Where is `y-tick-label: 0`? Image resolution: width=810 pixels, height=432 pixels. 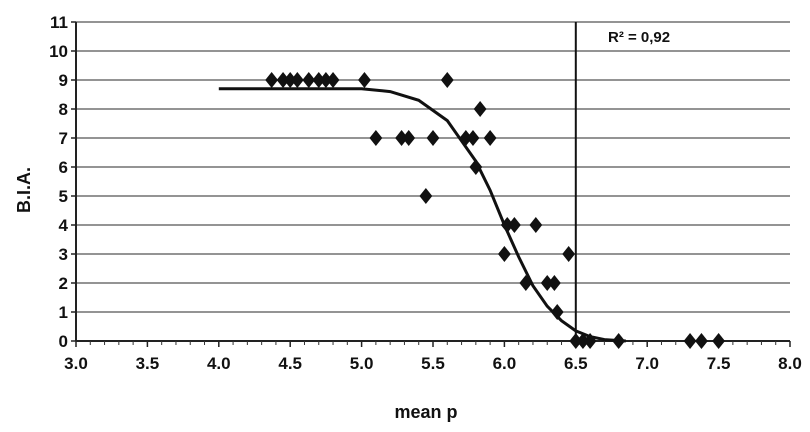
y-tick-label: 0 is located at coordinates (63, 341).